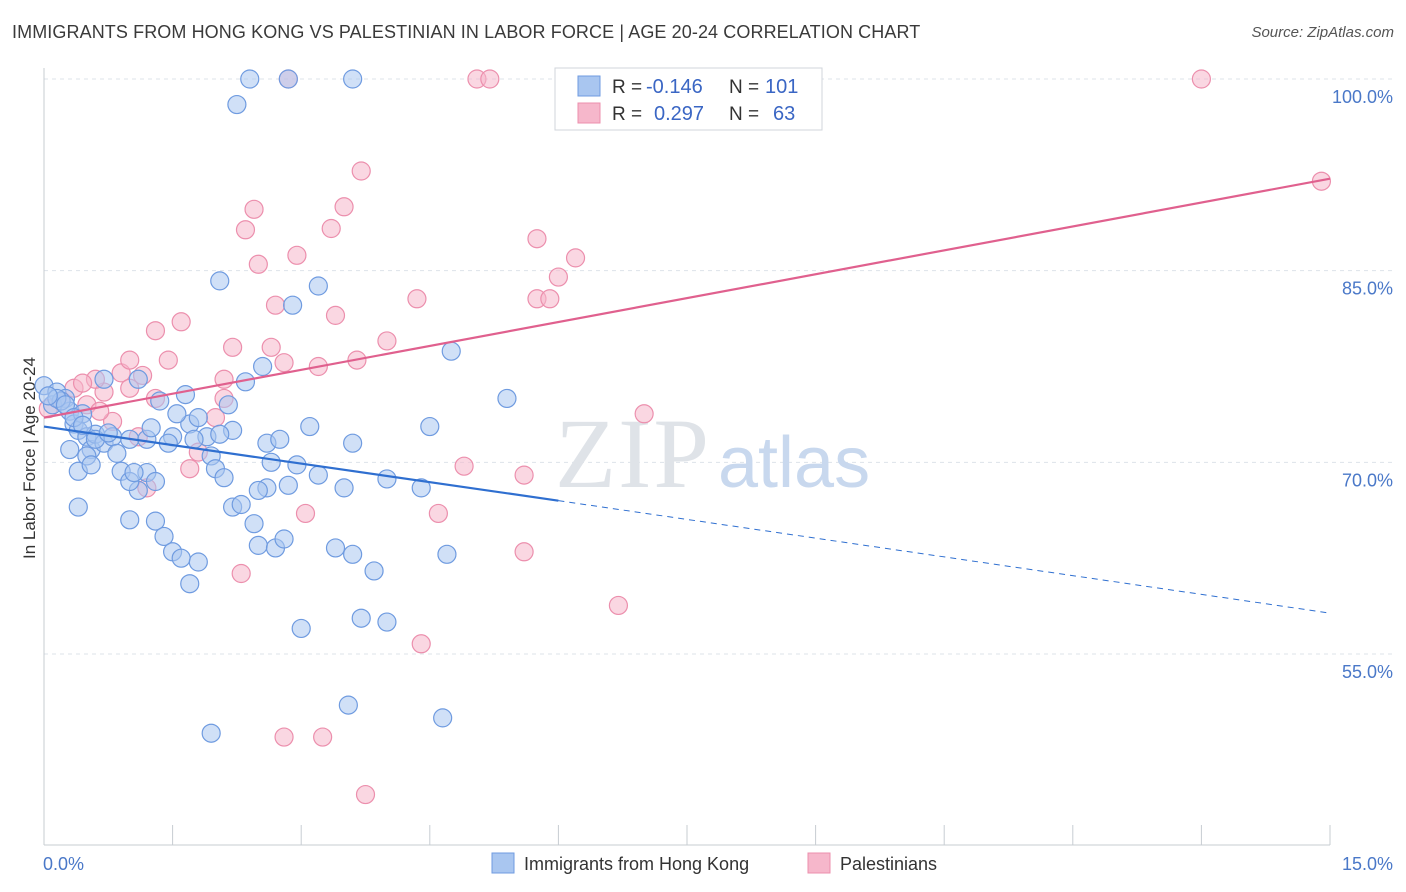 The height and width of the screenshot is (892, 1406). I want to click on hong-kong-trend-extension, so click(944, 557).